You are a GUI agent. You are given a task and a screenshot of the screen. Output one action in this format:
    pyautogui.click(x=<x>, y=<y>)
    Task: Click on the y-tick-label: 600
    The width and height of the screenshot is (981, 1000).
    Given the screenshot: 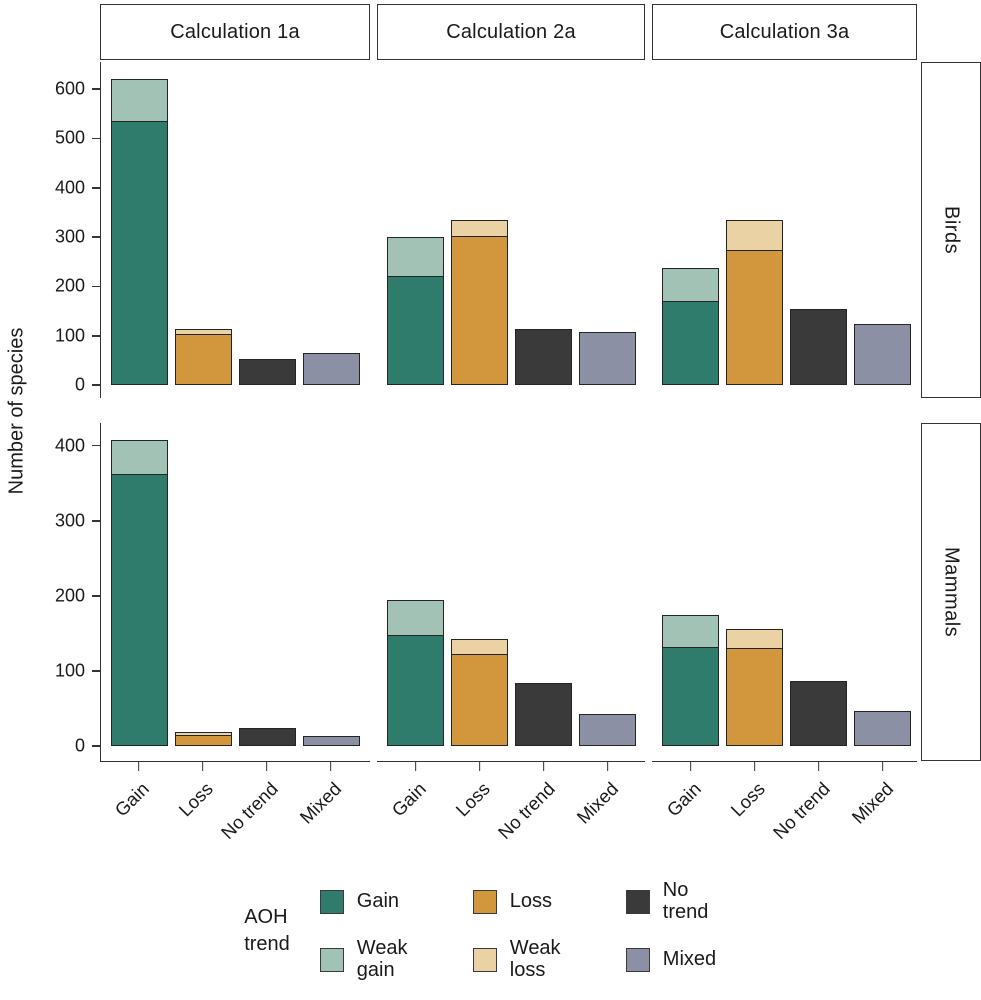 What is the action you would take?
    pyautogui.click(x=69, y=88)
    